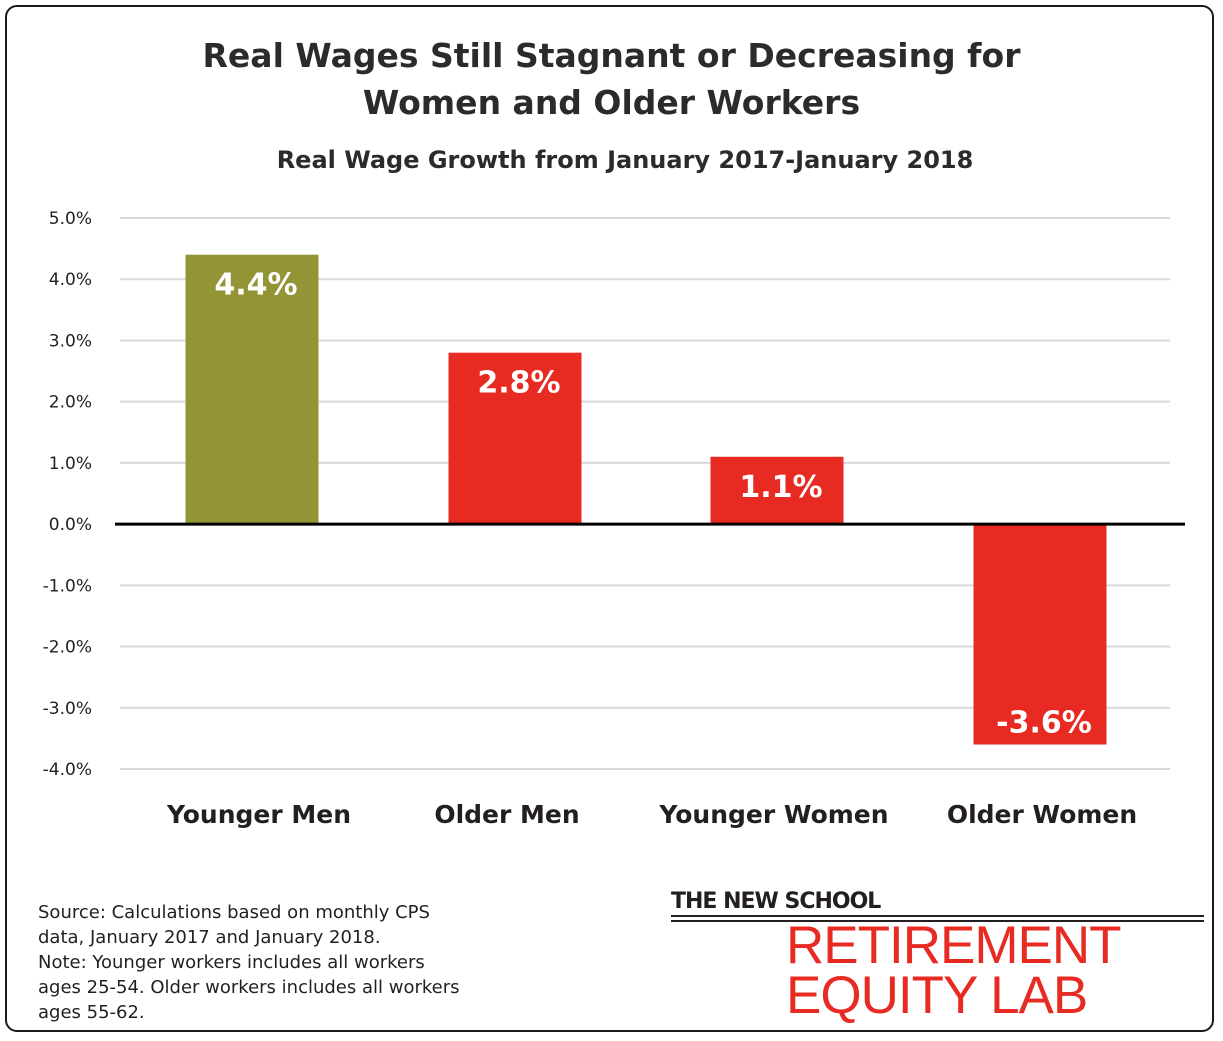  Describe the element at coordinates (70, 341) in the screenshot. I see `y-tick-label: 3.0%` at that location.